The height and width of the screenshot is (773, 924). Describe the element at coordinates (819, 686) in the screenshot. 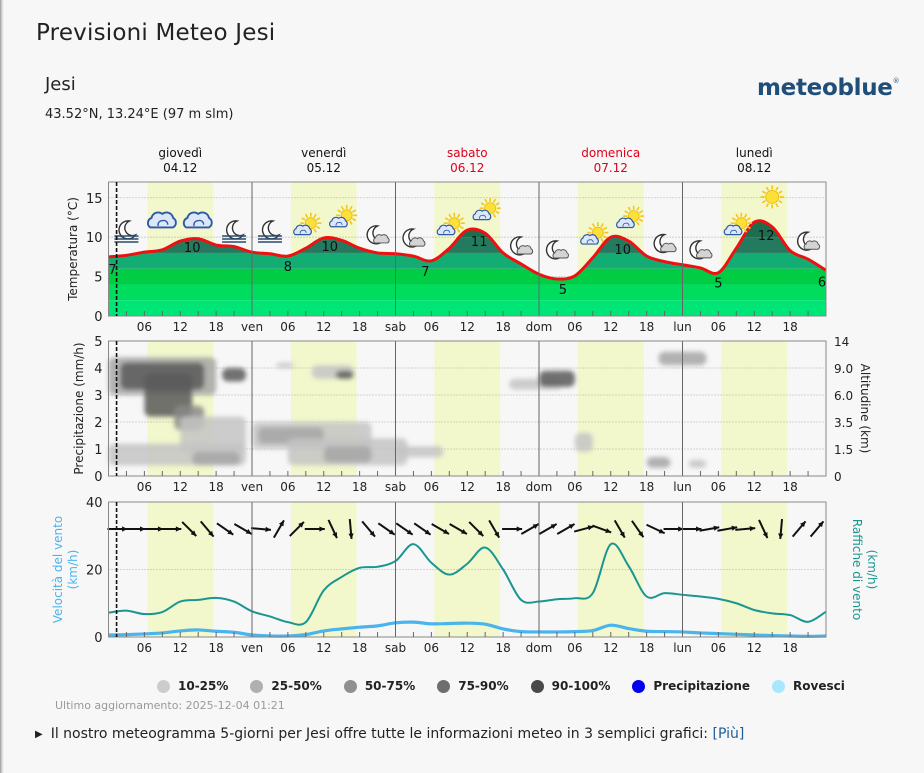

I see `legend-label: Rovesci` at that location.